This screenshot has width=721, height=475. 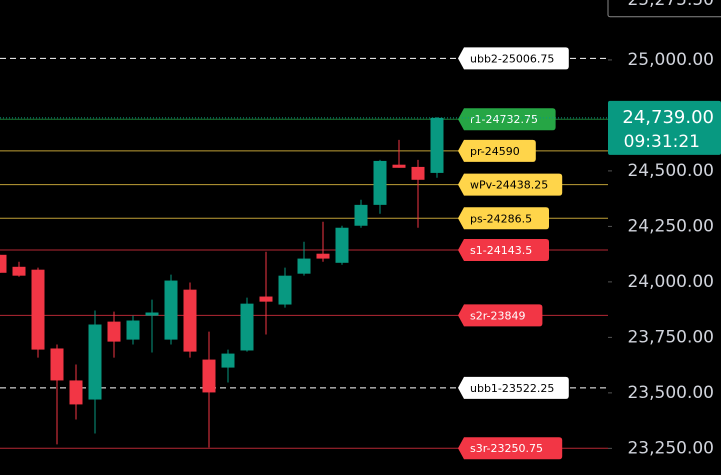 What do you see at coordinates (501, 218) in the screenshot?
I see `level-label: ps-24286.5` at bounding box center [501, 218].